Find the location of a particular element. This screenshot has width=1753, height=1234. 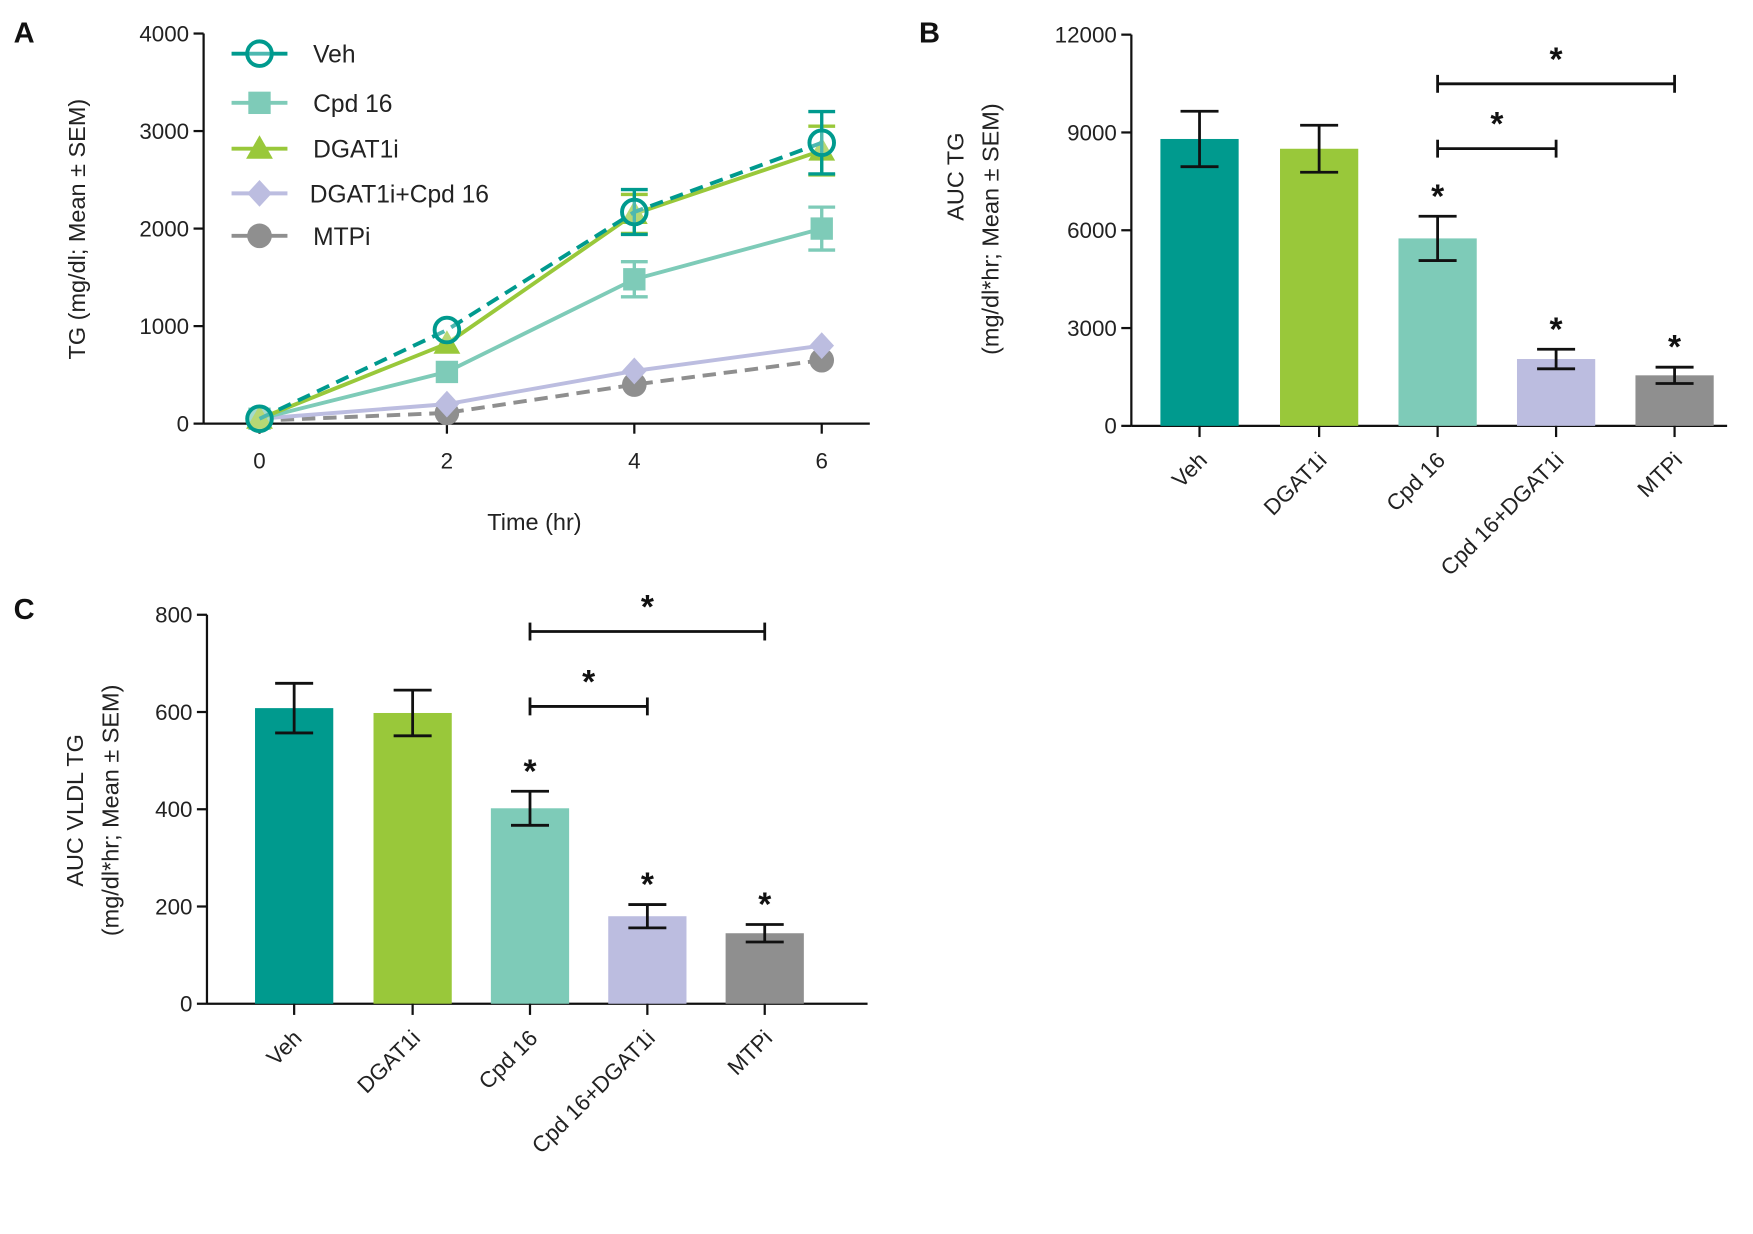

legend-label: DGAT1i+Cpd 16 is located at coordinates (399, 194).